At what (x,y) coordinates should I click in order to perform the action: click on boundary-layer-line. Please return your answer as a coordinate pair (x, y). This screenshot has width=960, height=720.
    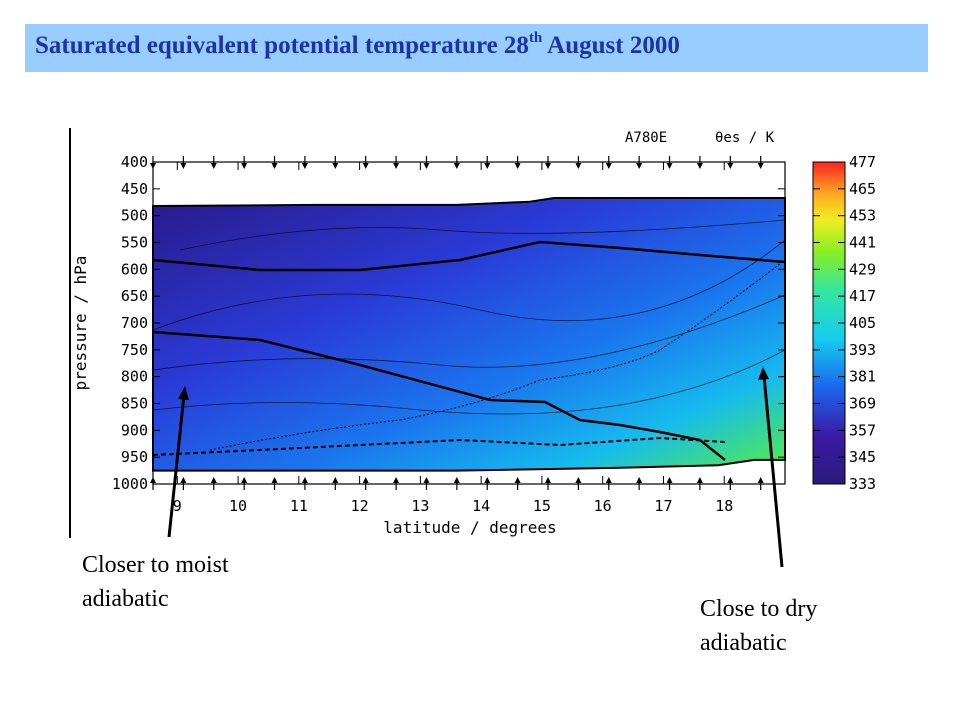
    Looking at the image, I should click on (439, 395).